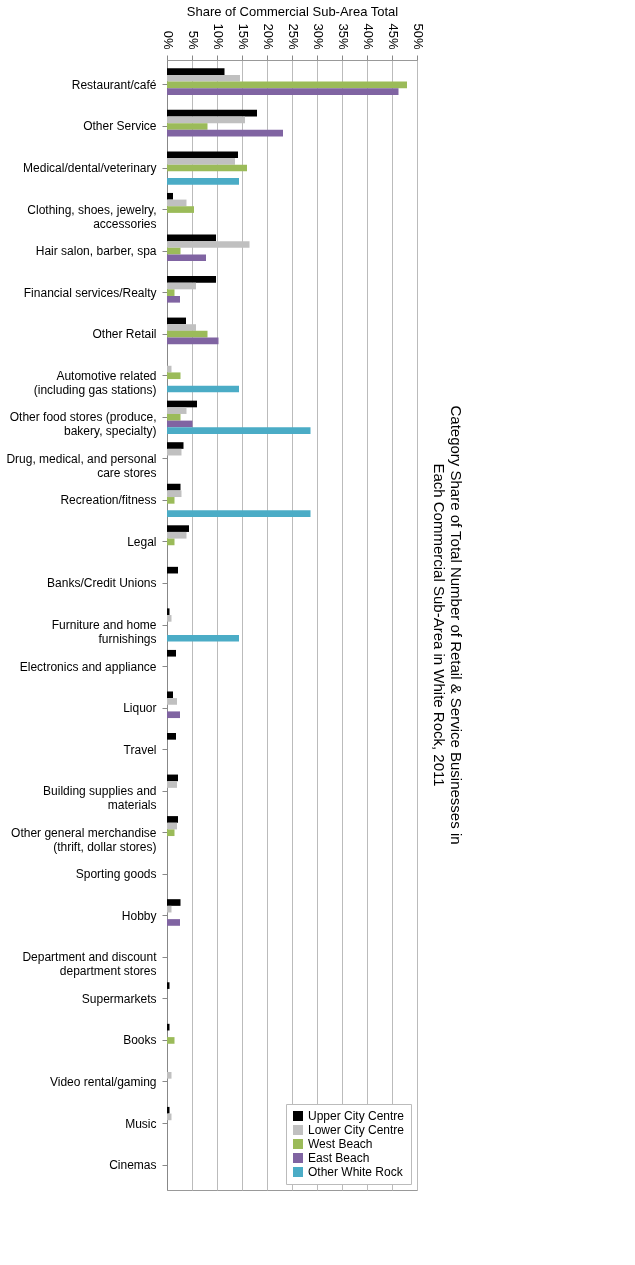 The height and width of the screenshot is (1265, 635). I want to click on x-tick-label: 30%, so click(318, 36).